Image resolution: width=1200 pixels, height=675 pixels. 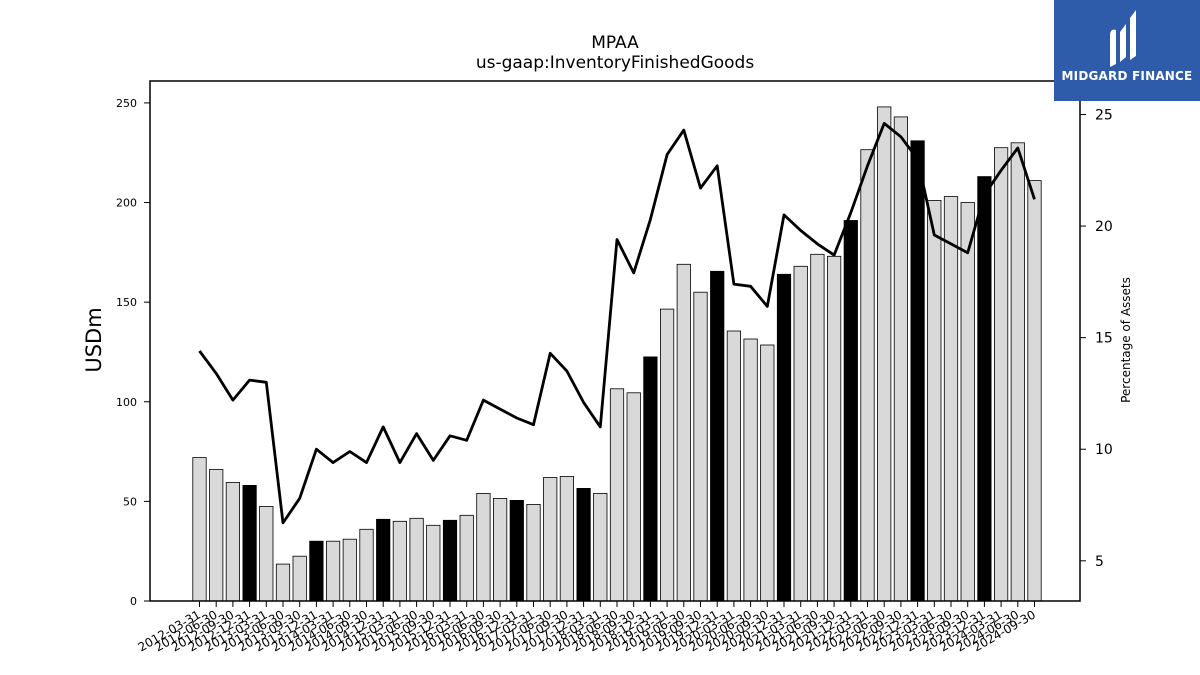 I want to click on logo-text: MIDGARD FINANCE, so click(x=1127, y=76).